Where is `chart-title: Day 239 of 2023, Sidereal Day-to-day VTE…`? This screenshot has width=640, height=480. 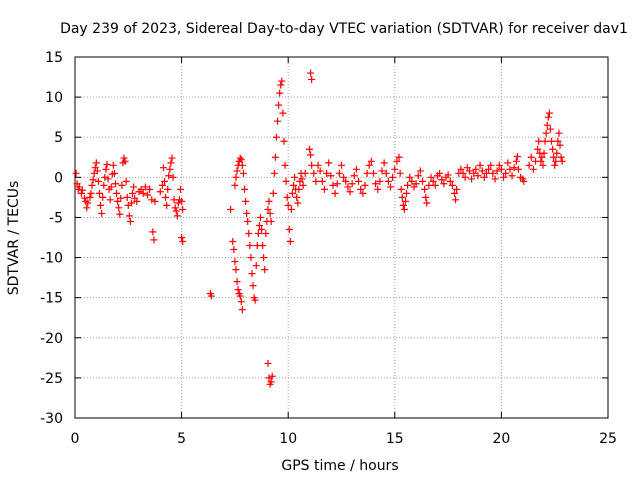 chart-title: Day 239 of 2023, Sidereal Day-to-day VTE… is located at coordinates (344, 29).